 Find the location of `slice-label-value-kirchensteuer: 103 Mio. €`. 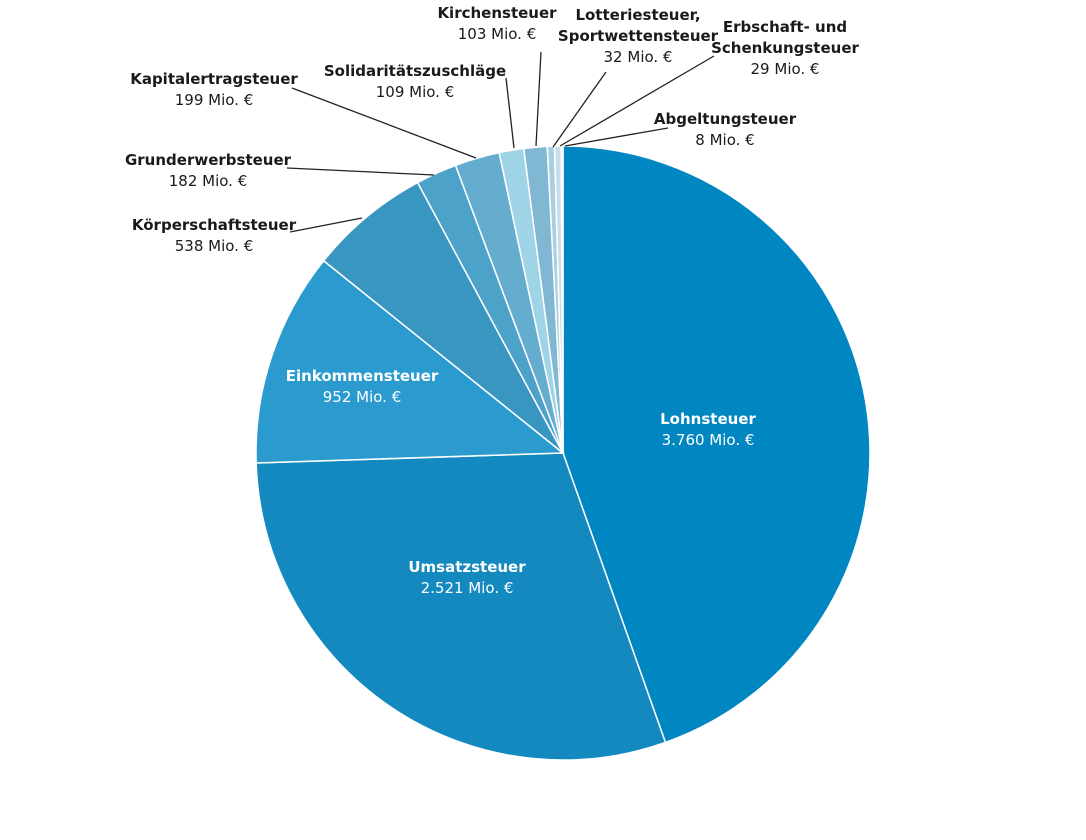

slice-label-value-kirchensteuer: 103 Mio. € is located at coordinates (497, 34).